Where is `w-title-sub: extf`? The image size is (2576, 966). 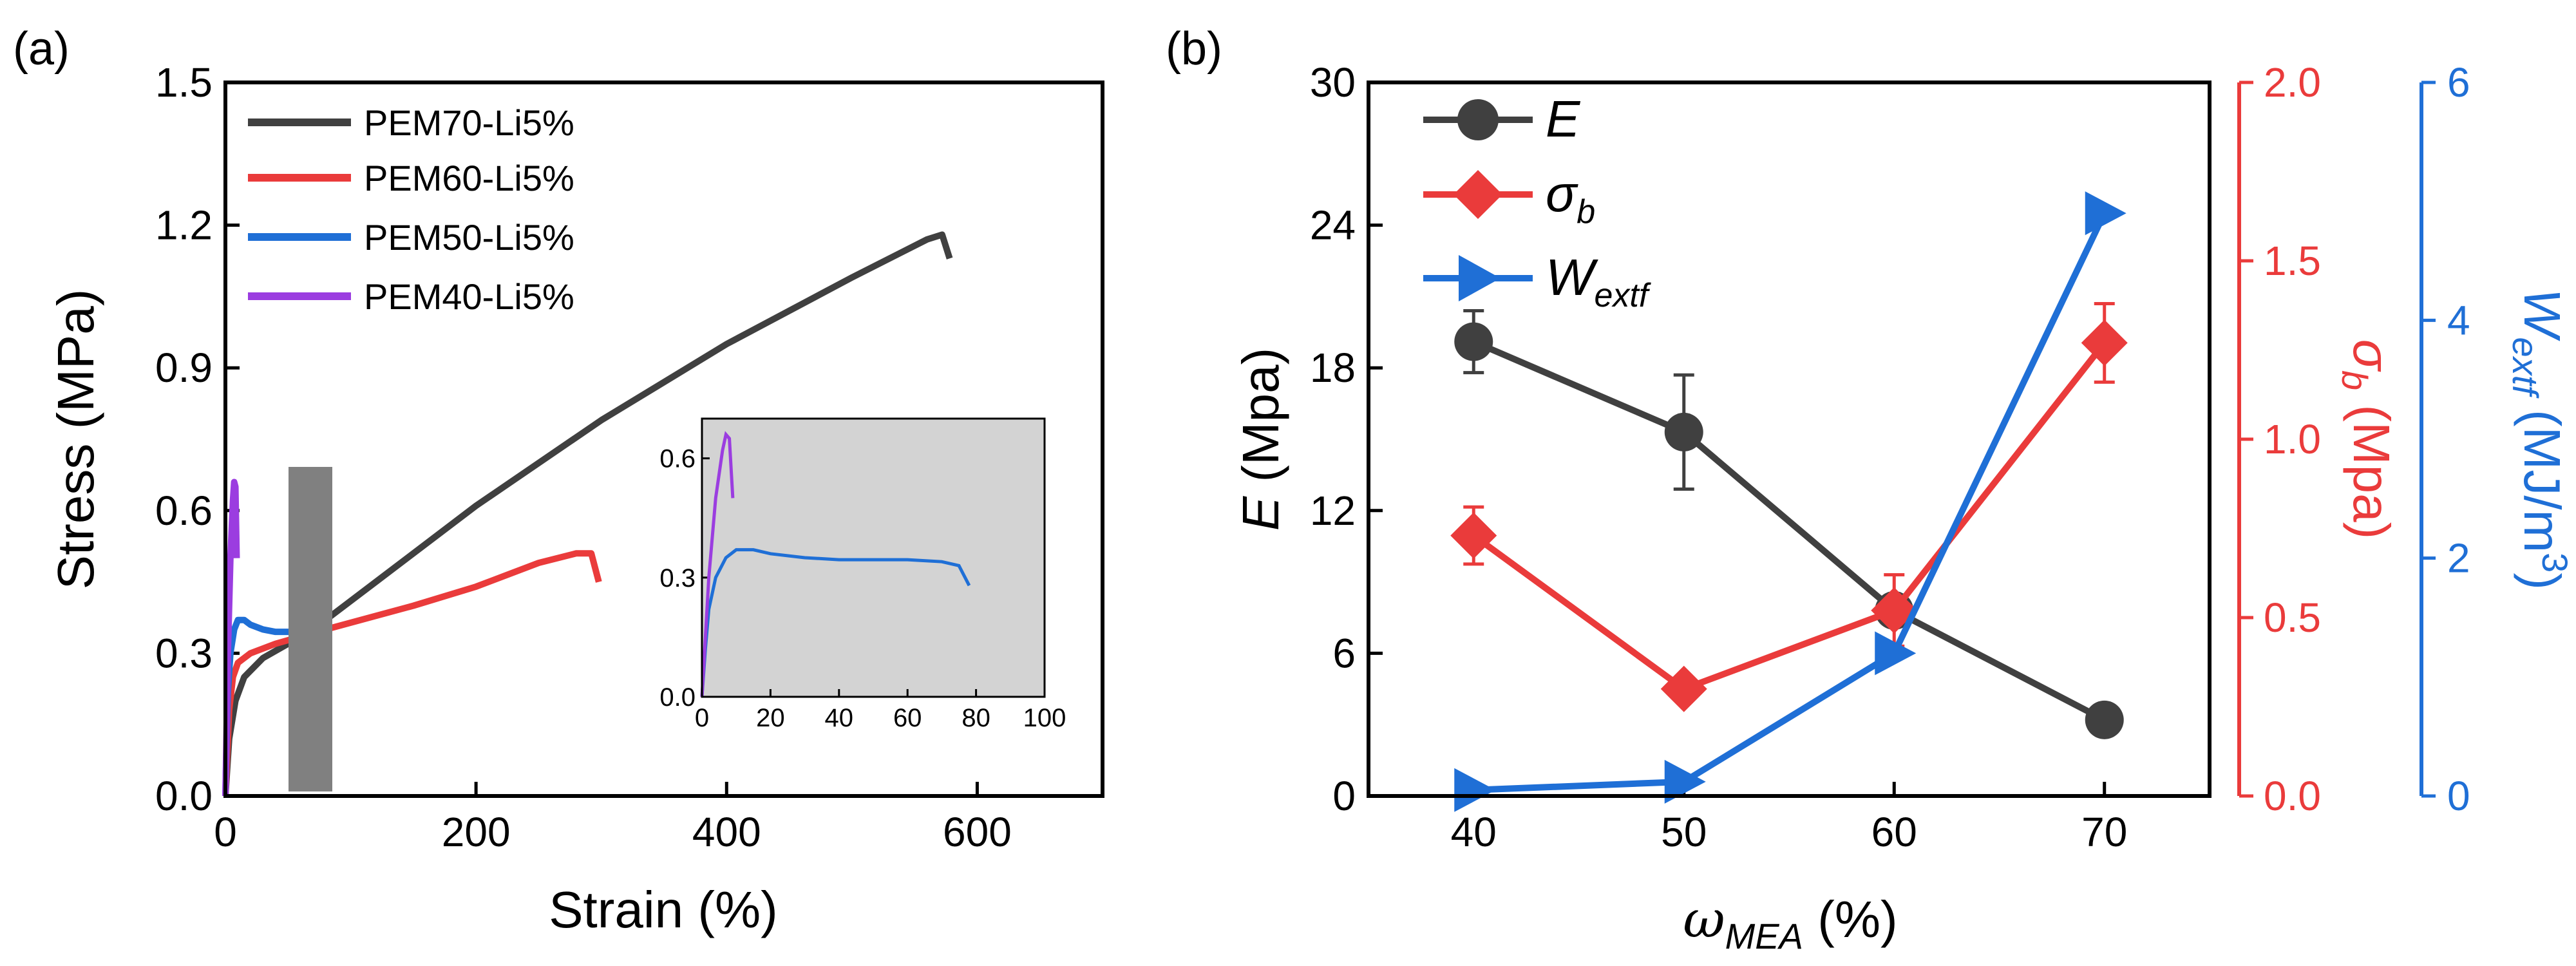
w-title-sub: extf is located at coordinates (2525, 368).